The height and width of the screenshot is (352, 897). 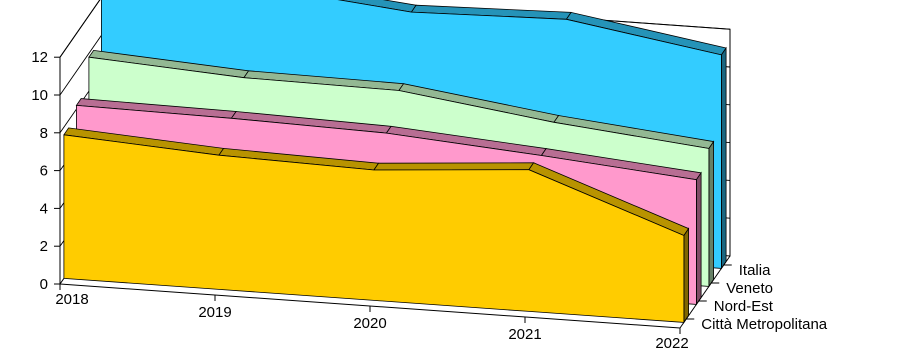 I want to click on y-tick-label: 0, so click(x=44, y=284).